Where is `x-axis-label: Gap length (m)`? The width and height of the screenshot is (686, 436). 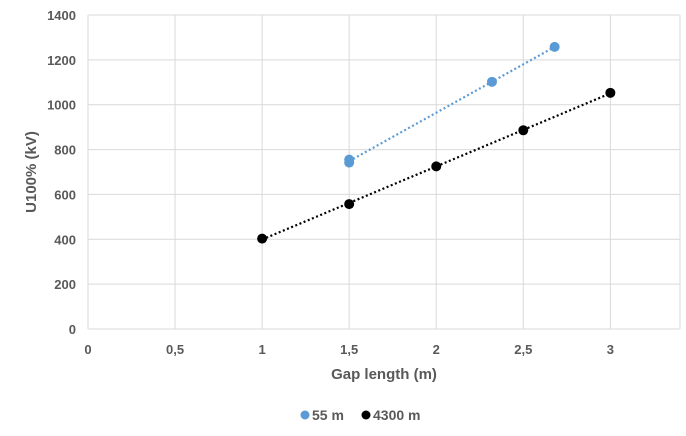
x-axis-label: Gap length (m) is located at coordinates (384, 374).